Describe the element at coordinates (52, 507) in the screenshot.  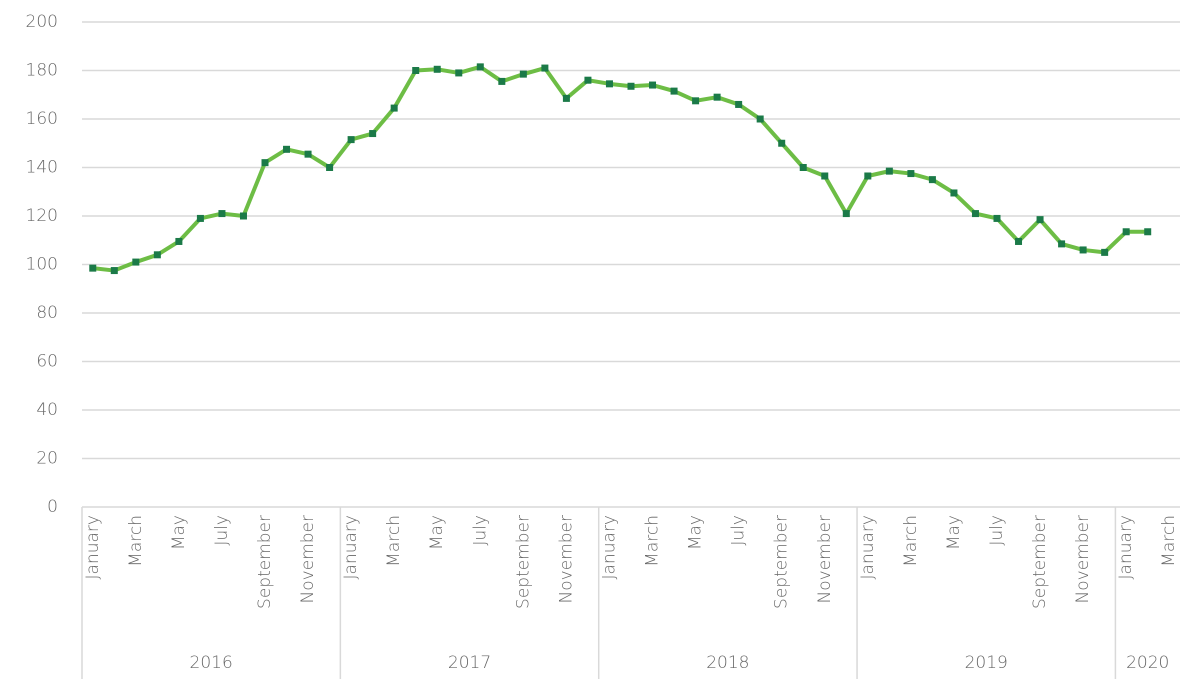
I see `y-tick-label: 0` at that location.